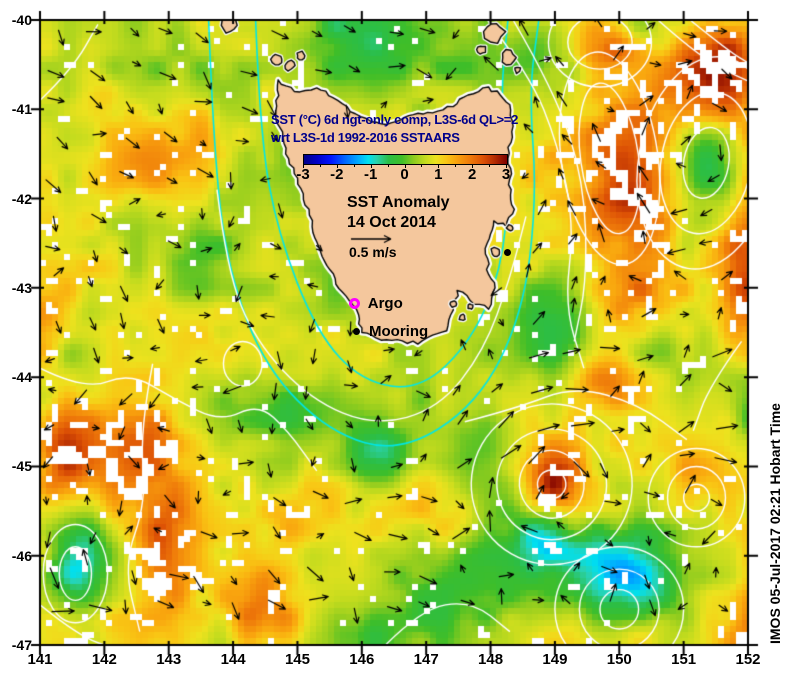  Describe the element at coordinates (395, 119) in the screenshot. I see `figure-title-line1: SST (°C) 6d ngt-only comp, L3S-6d QL>=2` at that location.